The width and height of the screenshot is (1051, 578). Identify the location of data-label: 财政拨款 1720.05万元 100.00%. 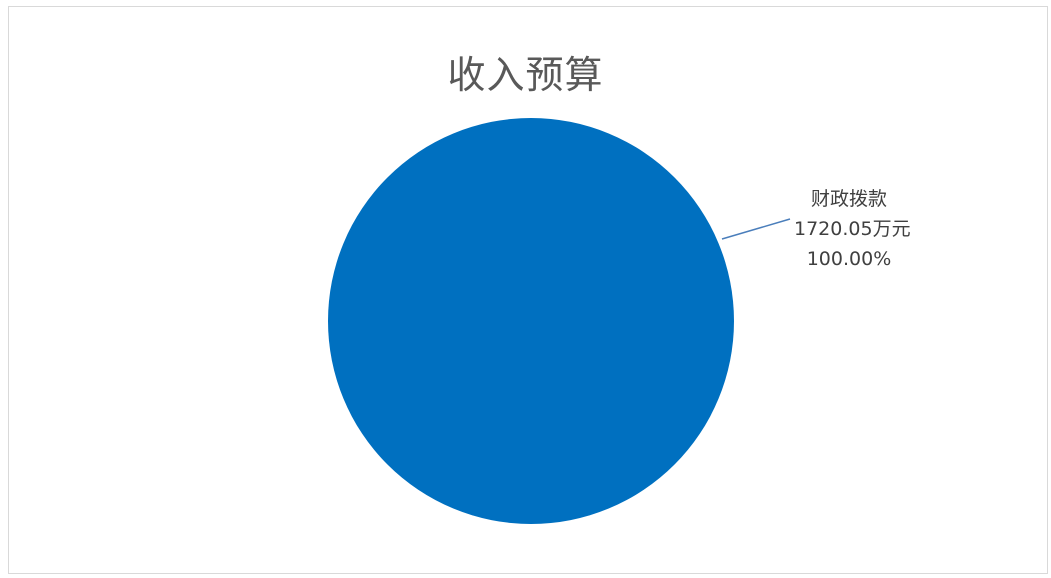
(852, 229).